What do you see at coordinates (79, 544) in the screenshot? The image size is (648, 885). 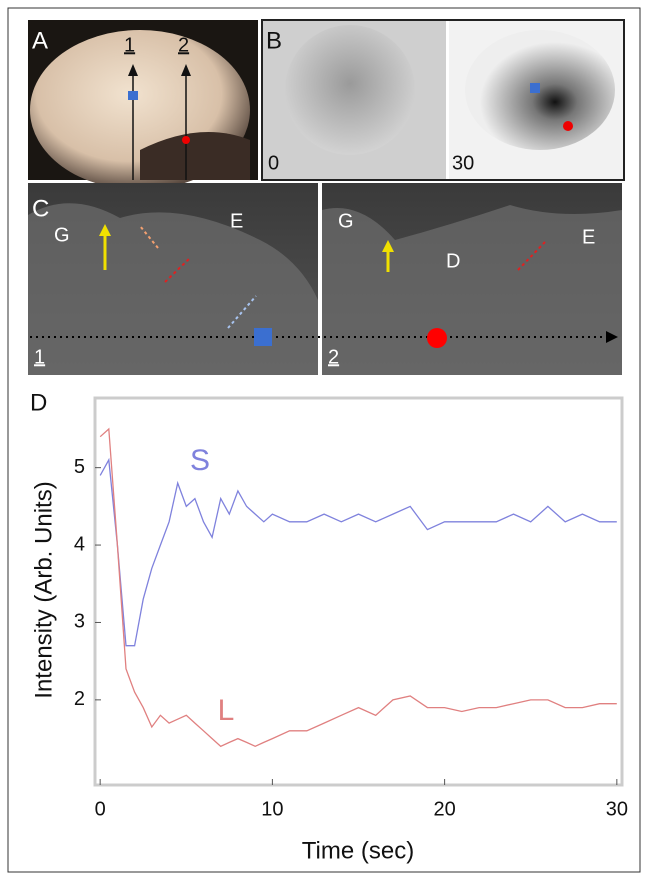 I see `y-tick-label: 4` at bounding box center [79, 544].